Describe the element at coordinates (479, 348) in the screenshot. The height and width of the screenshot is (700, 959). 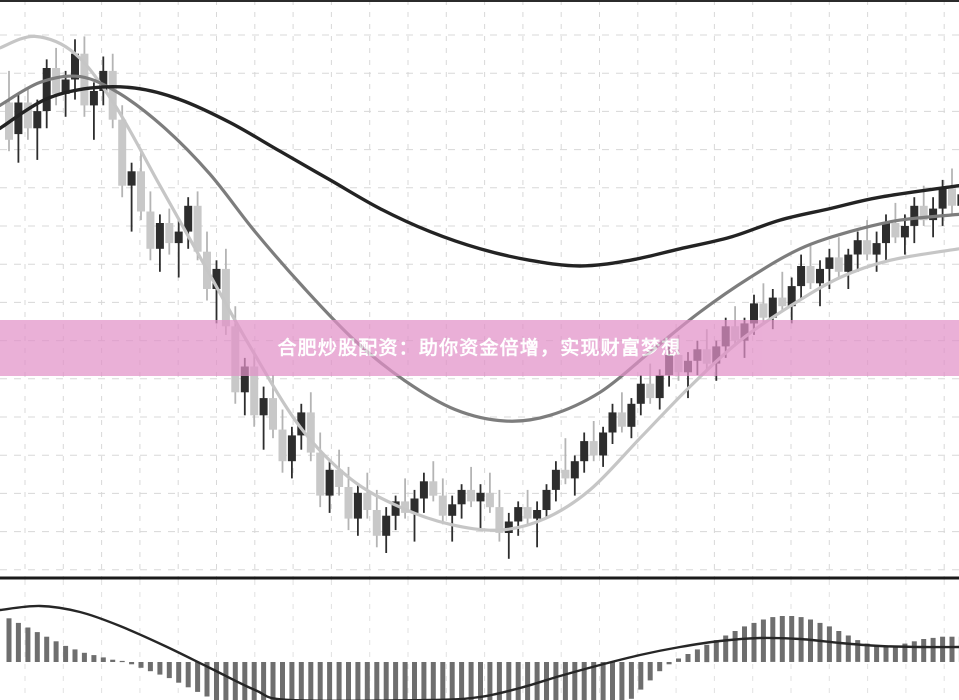
I see `promo-banner: 合肥炒股配资：助你资金倍增，实现财富梦想` at that location.